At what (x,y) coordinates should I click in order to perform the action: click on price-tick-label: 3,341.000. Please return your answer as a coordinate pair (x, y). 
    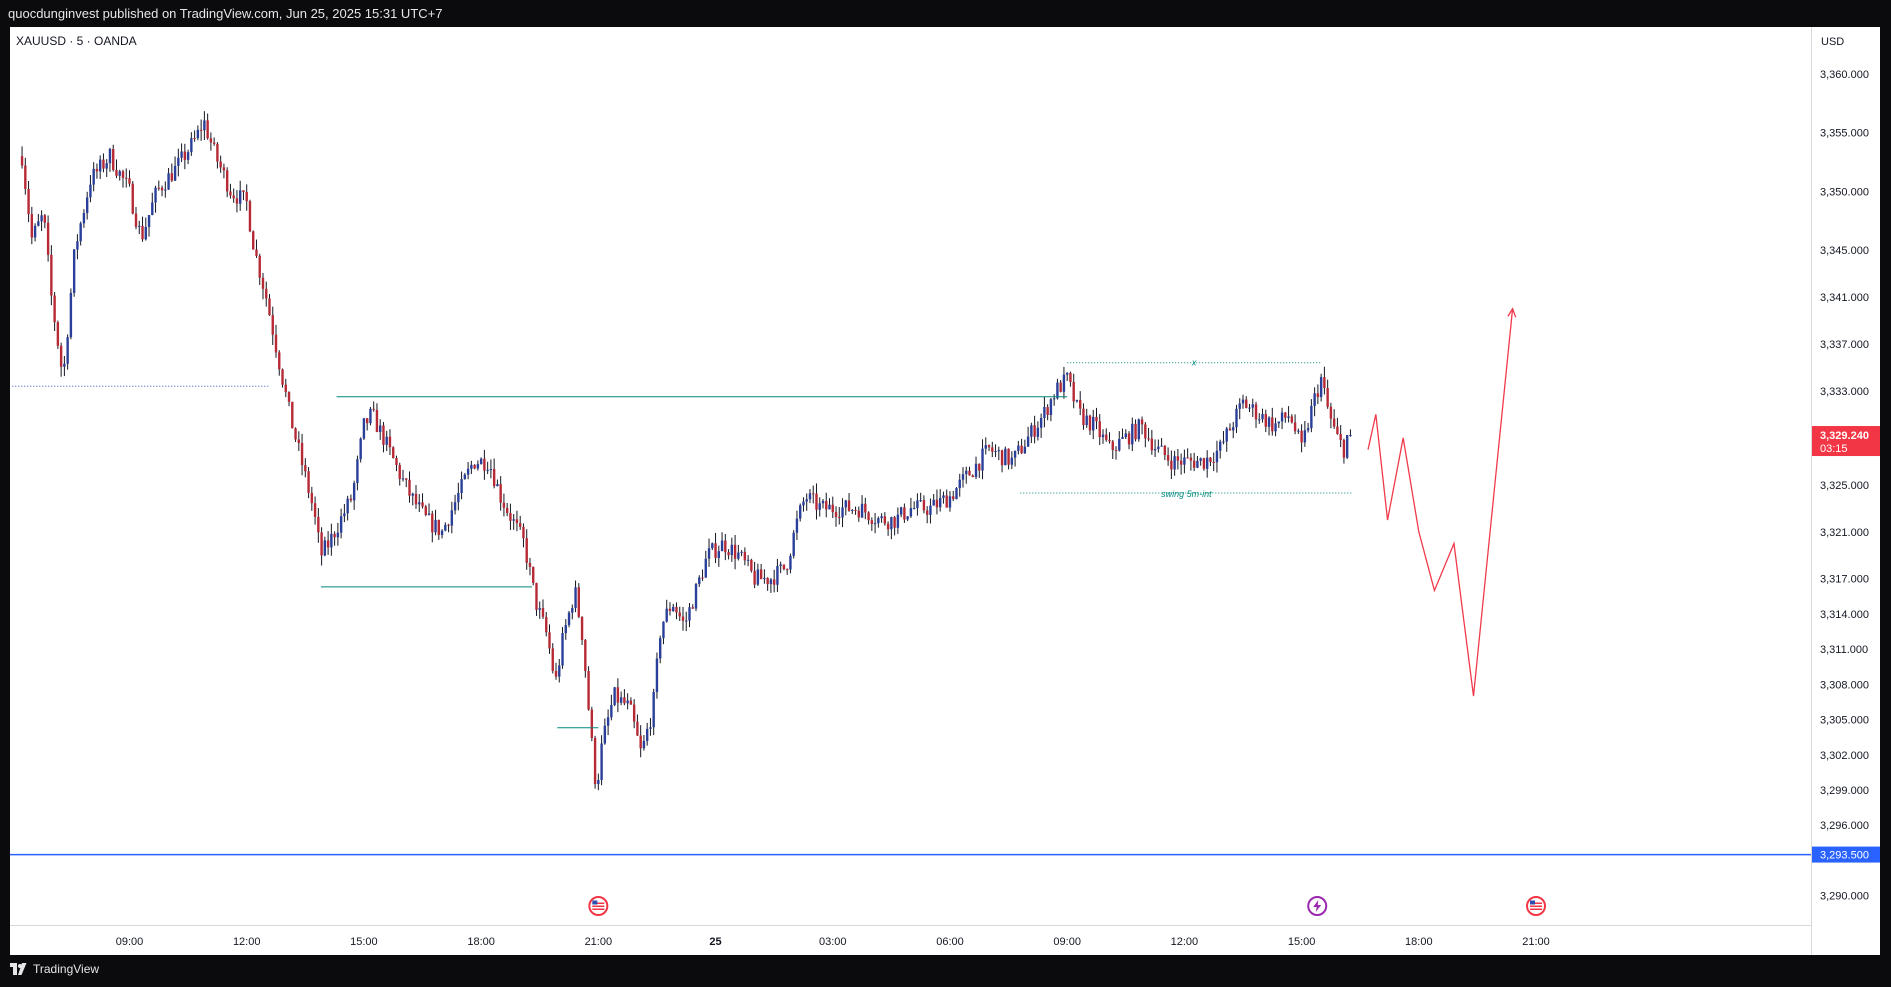
    Looking at the image, I should click on (1844, 298).